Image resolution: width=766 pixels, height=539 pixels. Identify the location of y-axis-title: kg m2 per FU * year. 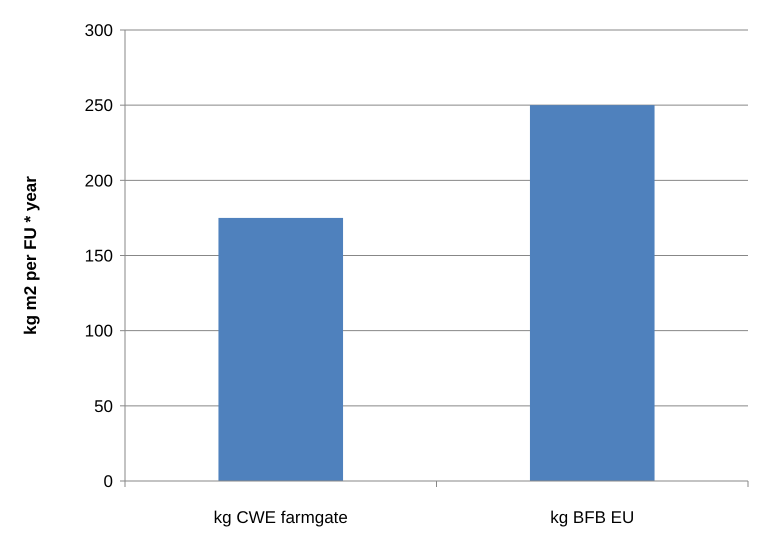
(30, 255).